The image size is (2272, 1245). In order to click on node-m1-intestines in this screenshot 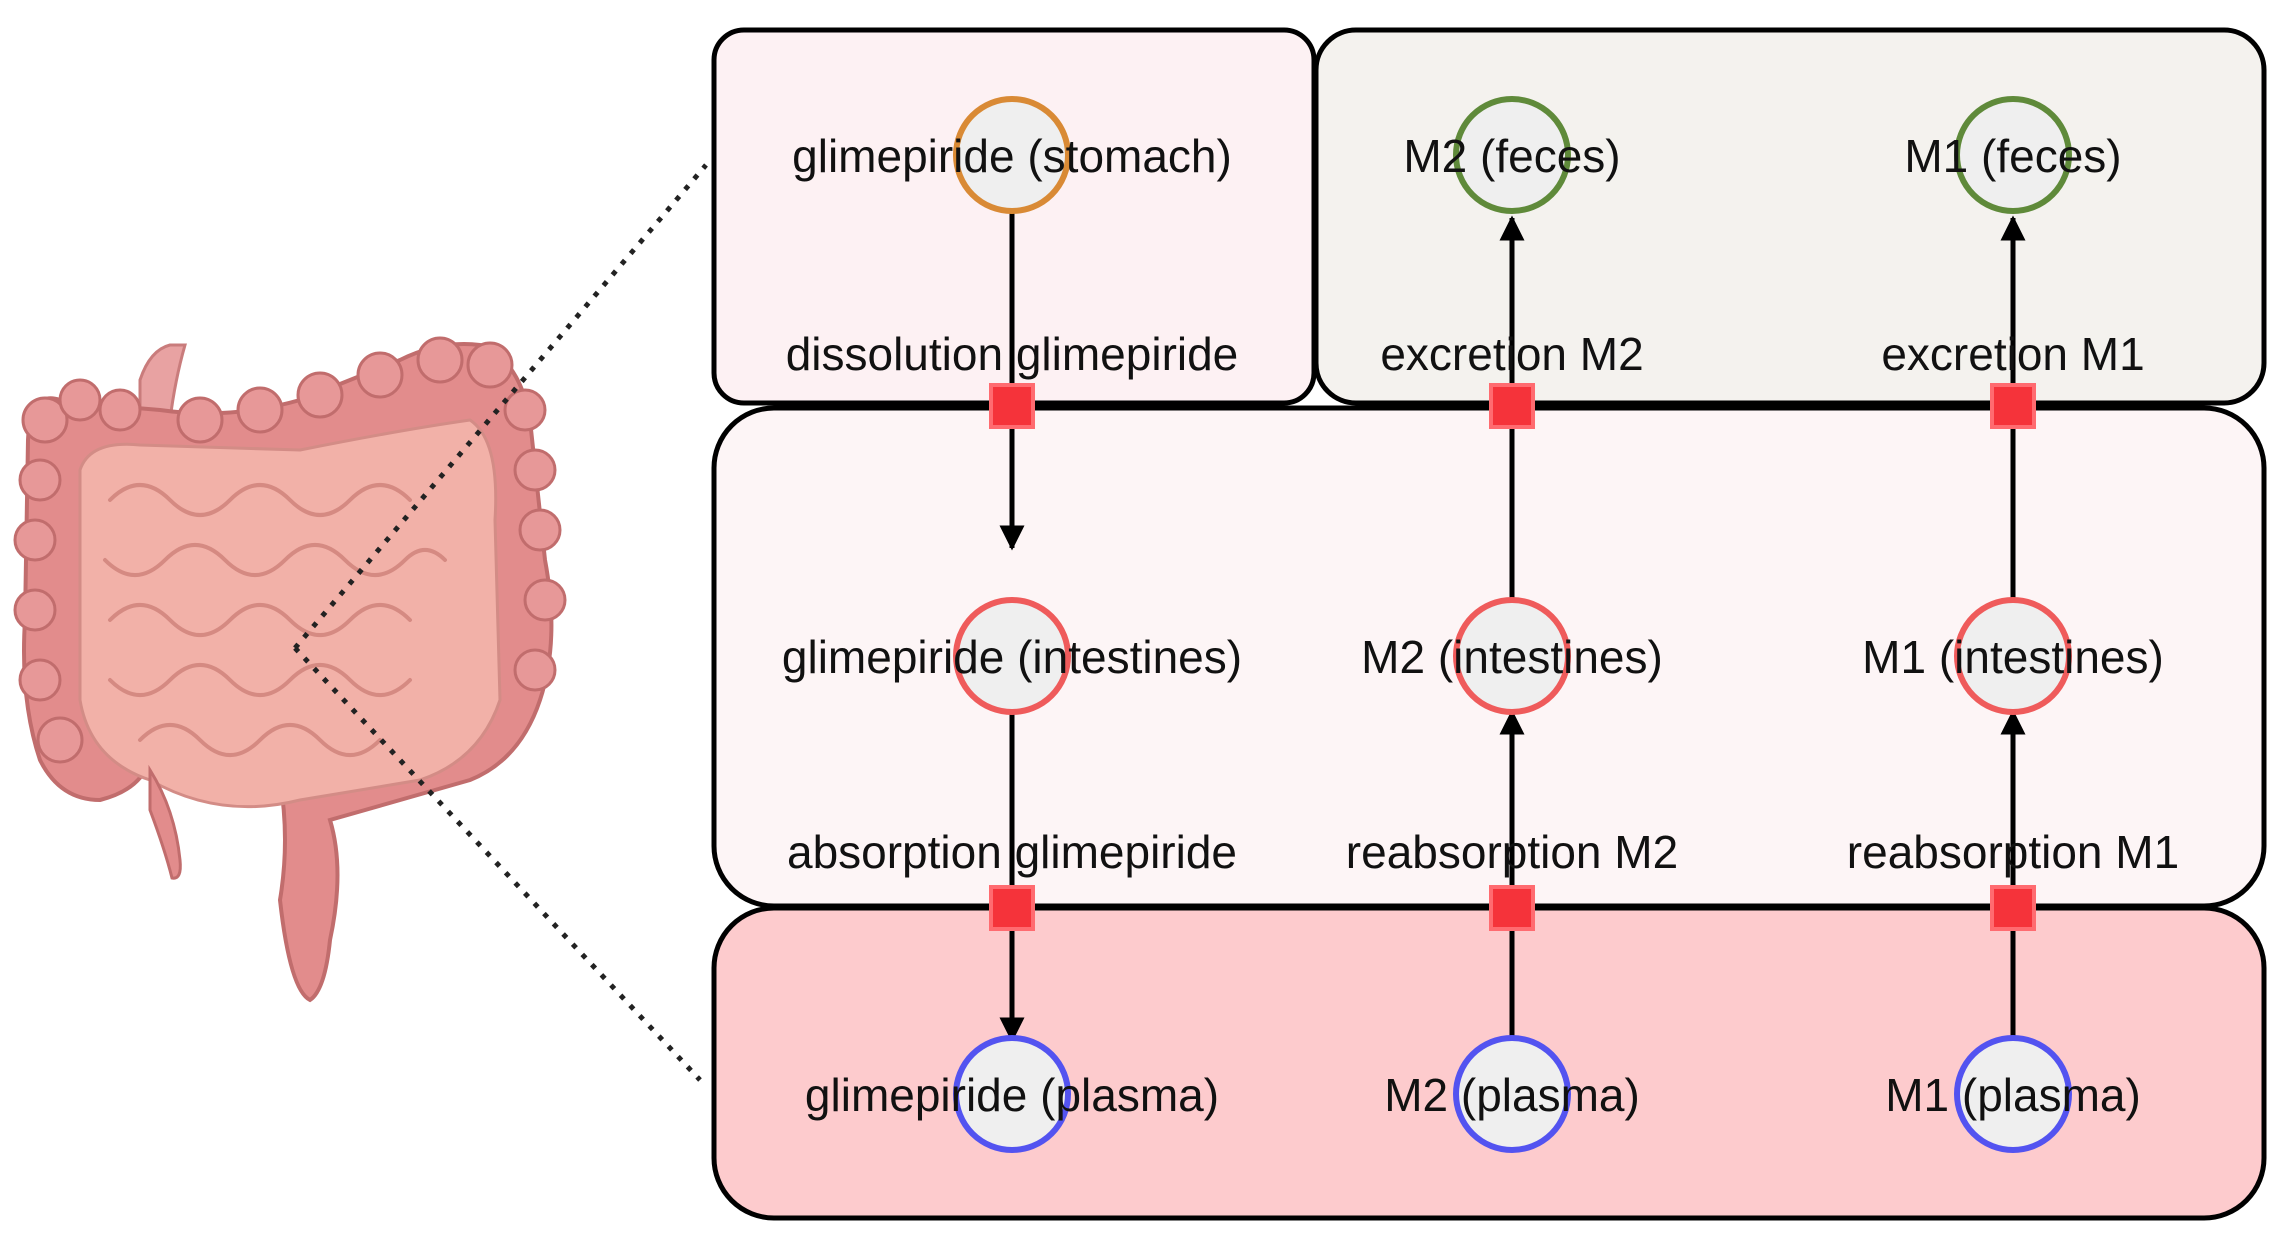, I will do `click(2013, 656)`.